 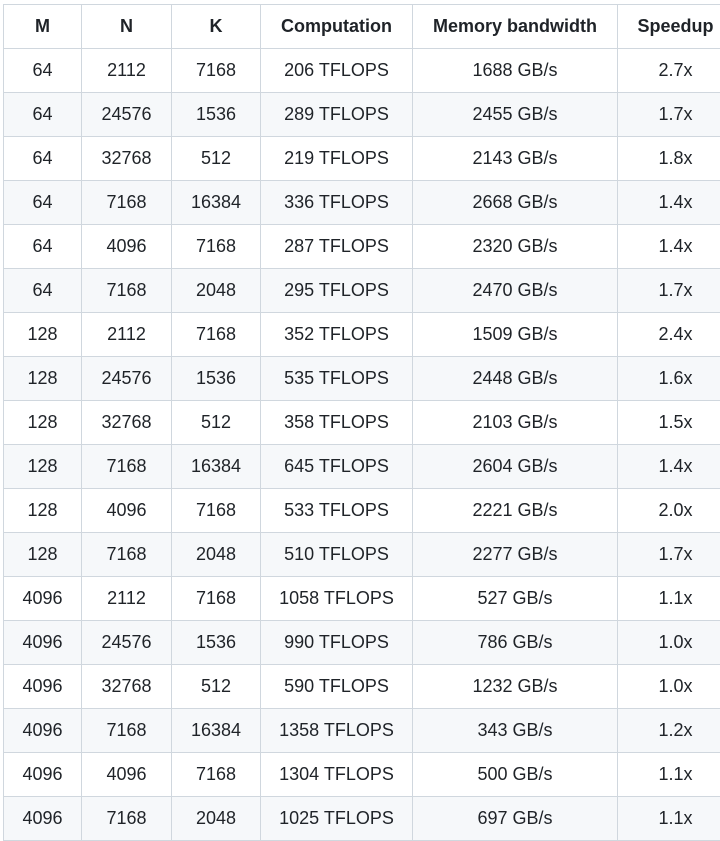 I want to click on cell-speedup: 1.0x, so click(x=669, y=643).